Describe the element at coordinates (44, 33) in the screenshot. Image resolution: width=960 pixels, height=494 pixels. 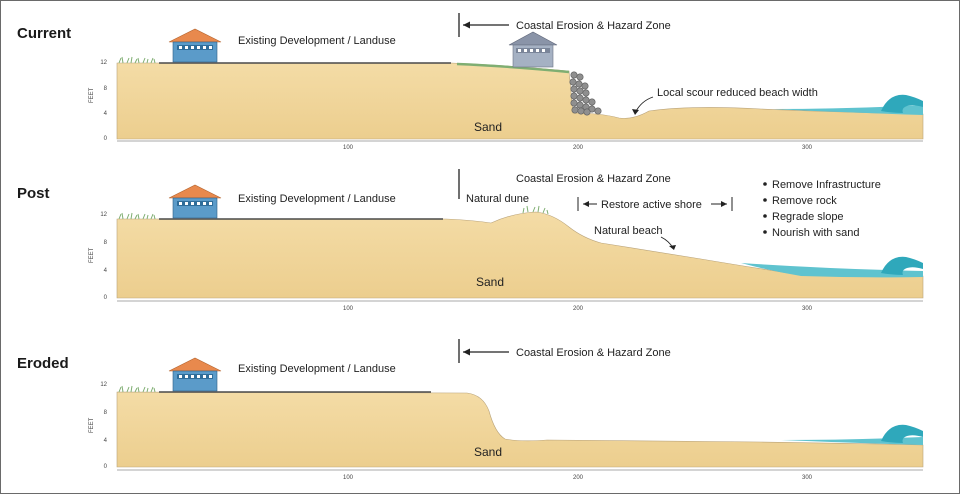
I see `panel-title: Current` at that location.